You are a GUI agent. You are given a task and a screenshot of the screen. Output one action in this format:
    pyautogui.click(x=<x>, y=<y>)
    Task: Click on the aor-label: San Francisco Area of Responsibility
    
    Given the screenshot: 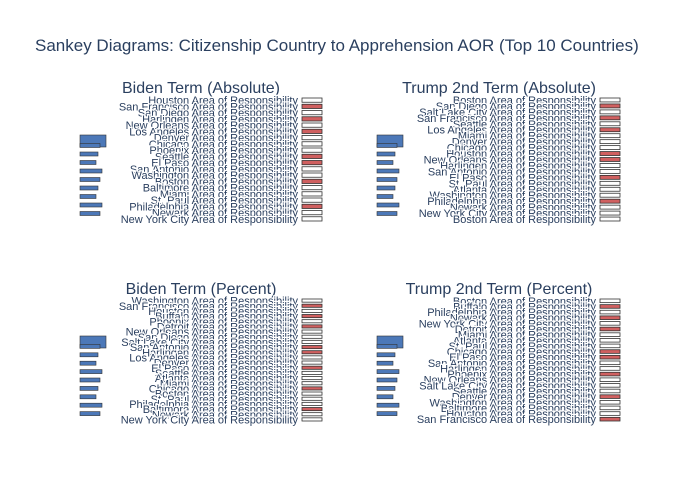 What is the action you would take?
    pyautogui.click(x=507, y=420)
    